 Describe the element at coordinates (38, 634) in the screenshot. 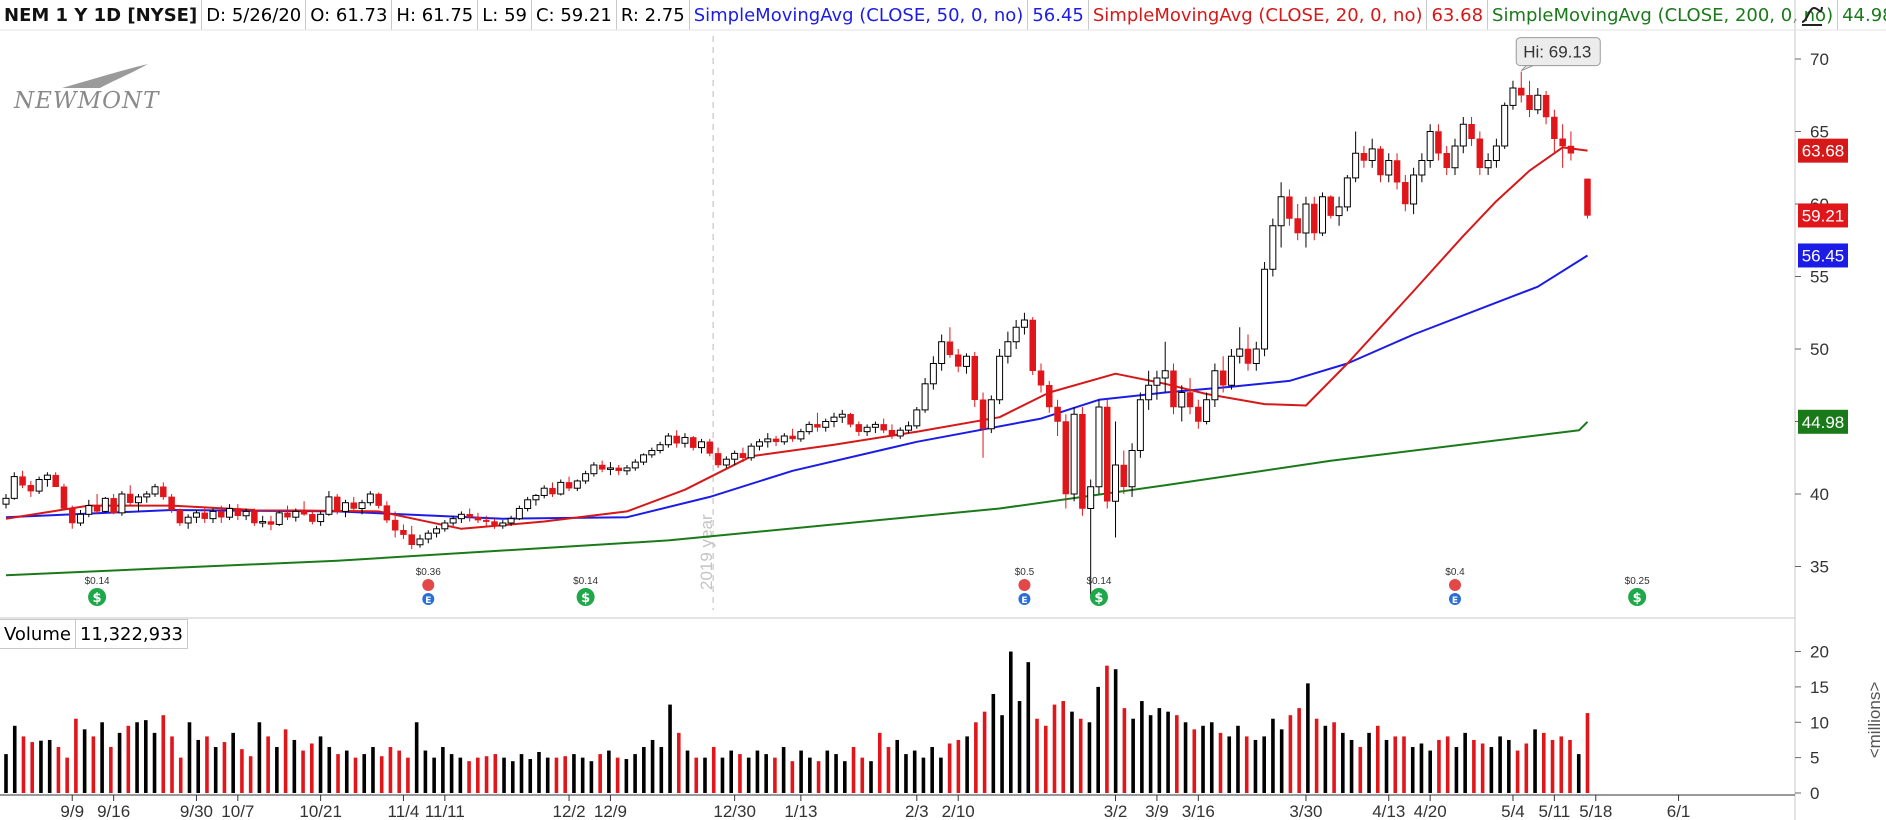

I see `volume-title: Volume` at that location.